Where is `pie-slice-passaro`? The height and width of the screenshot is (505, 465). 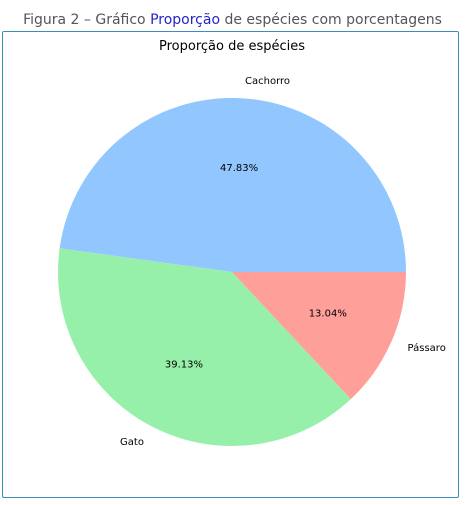
pie-slice-passaro is located at coordinates (319, 336).